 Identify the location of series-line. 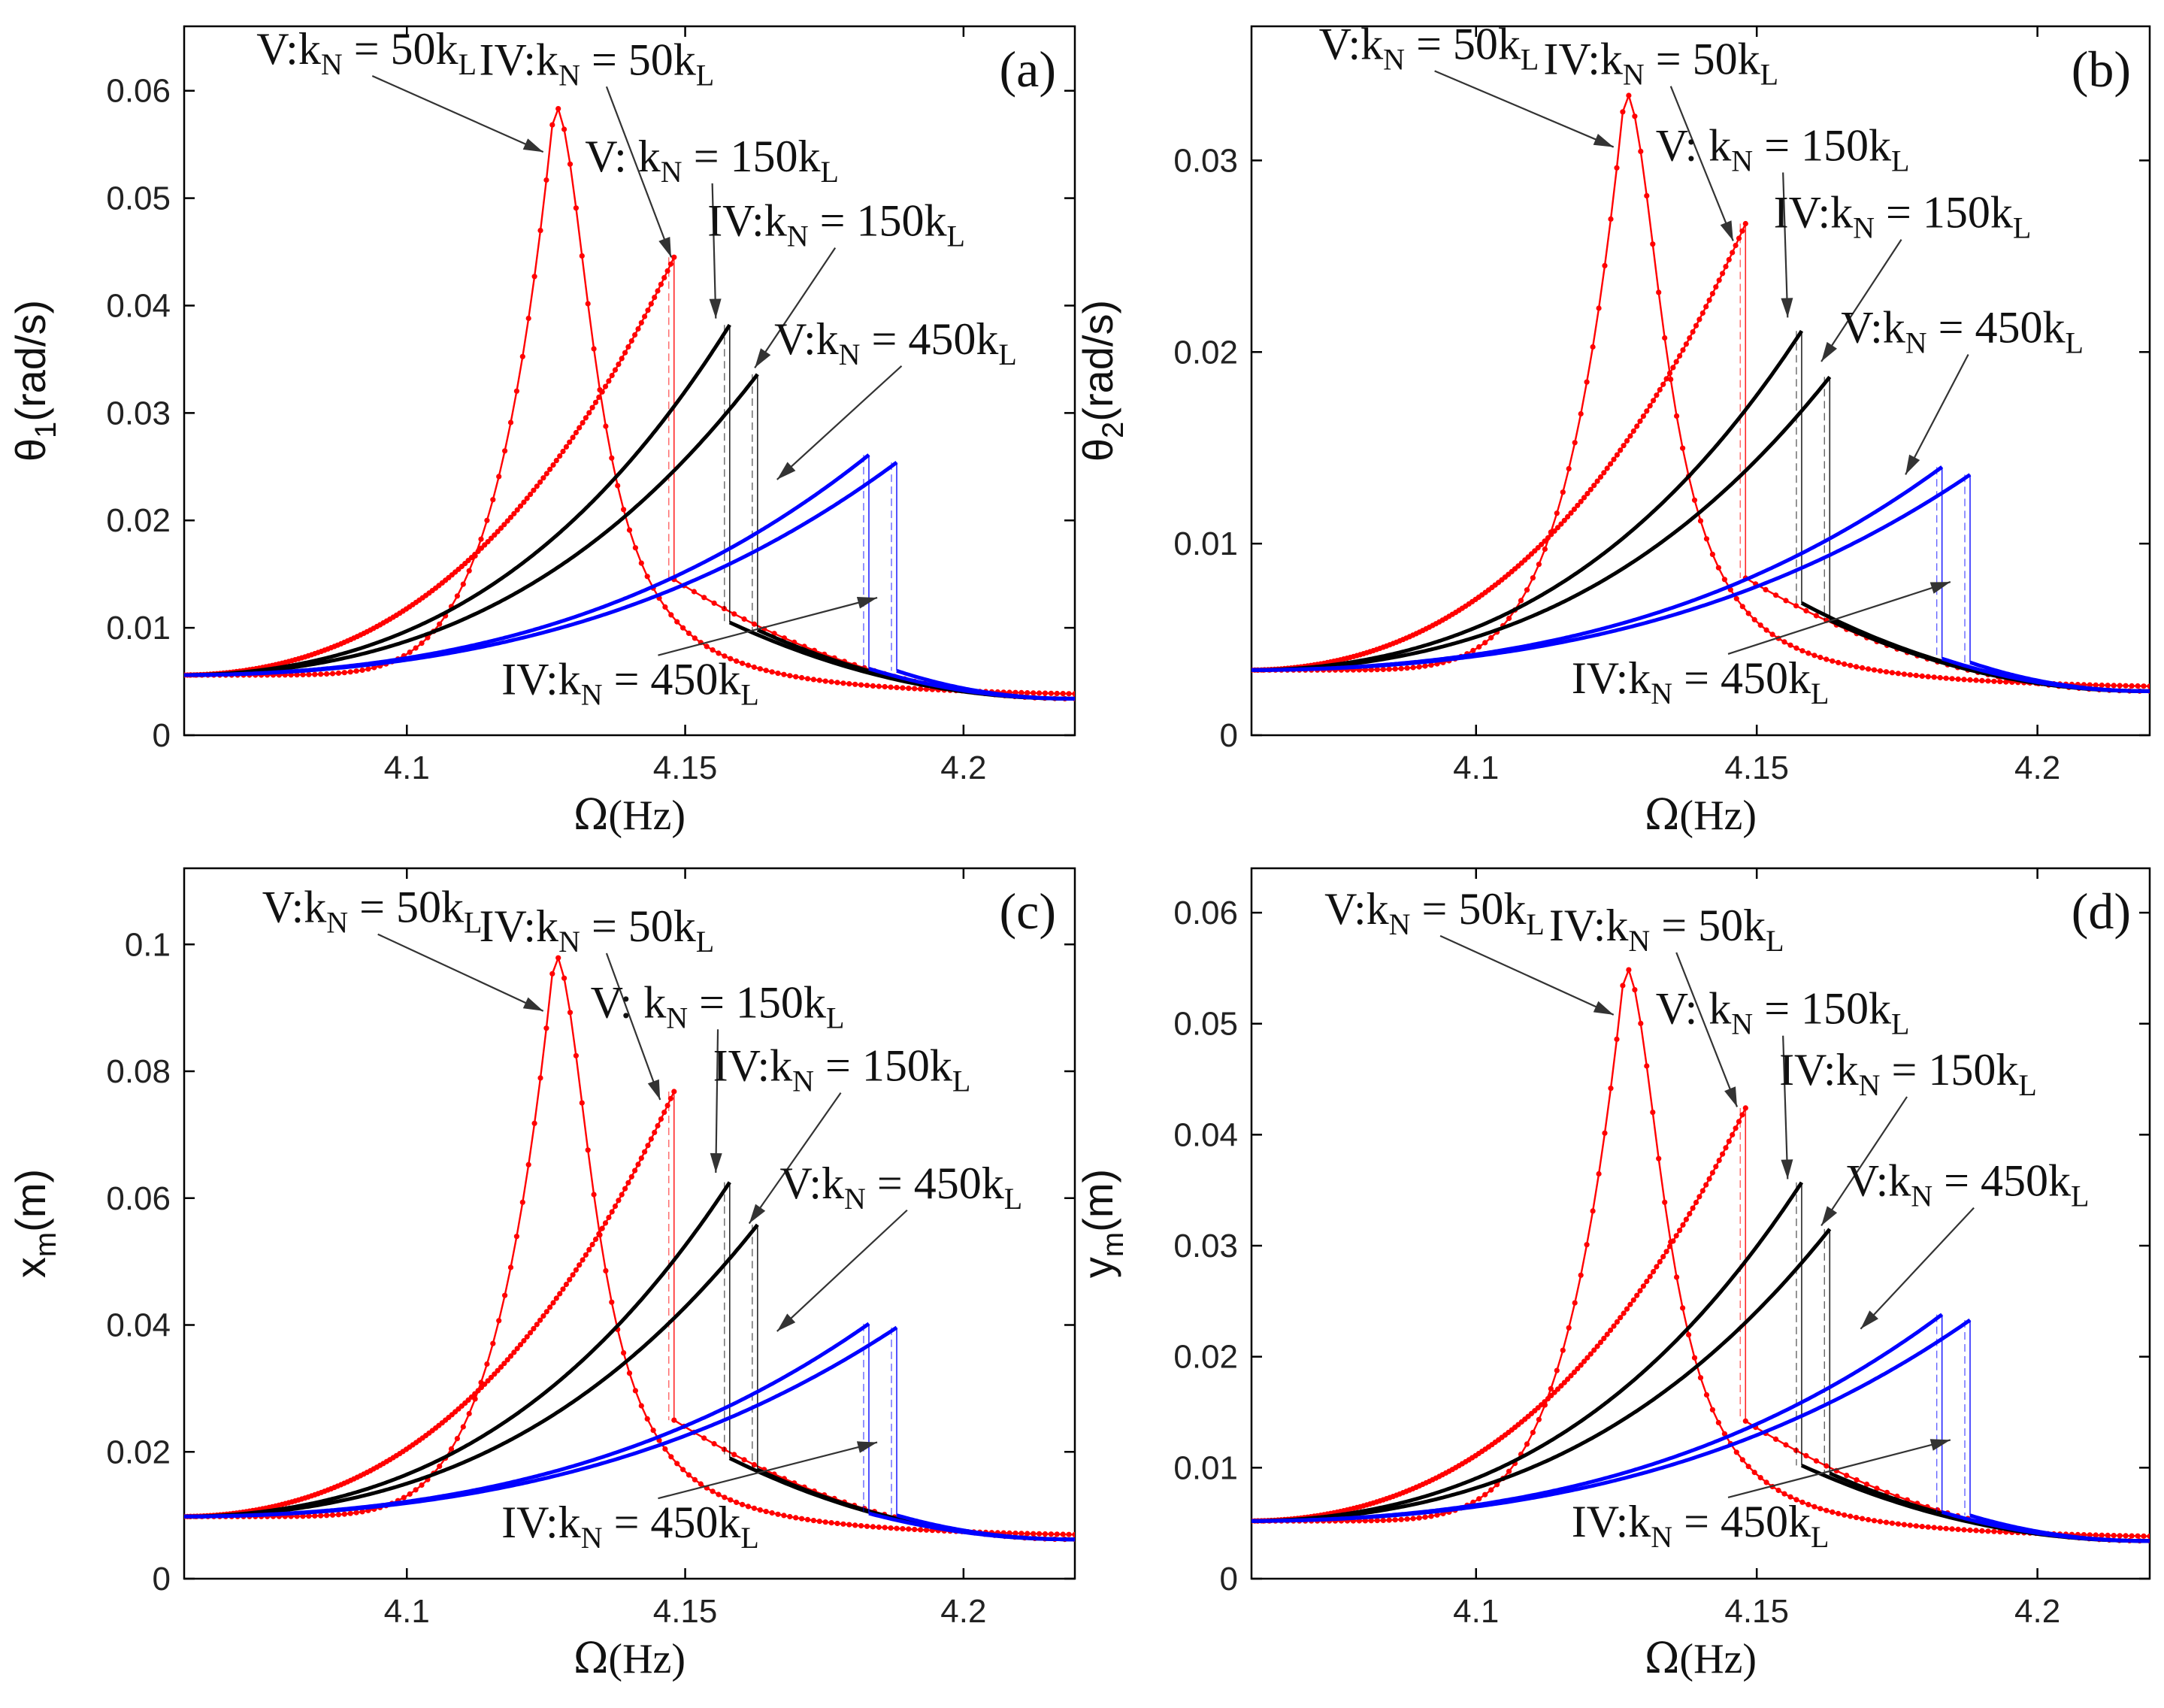
(471, 525).